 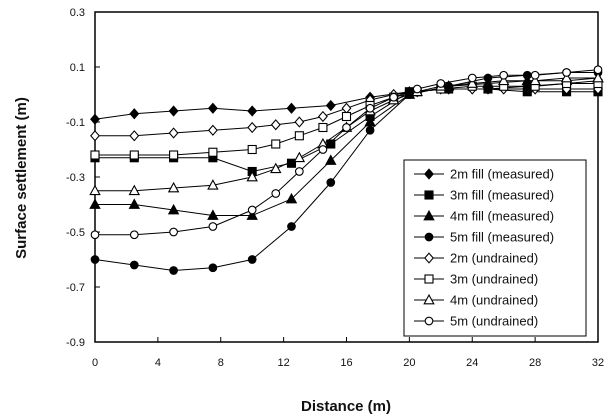 What do you see at coordinates (598, 363) in the screenshot?
I see `x-tick-label: 32` at bounding box center [598, 363].